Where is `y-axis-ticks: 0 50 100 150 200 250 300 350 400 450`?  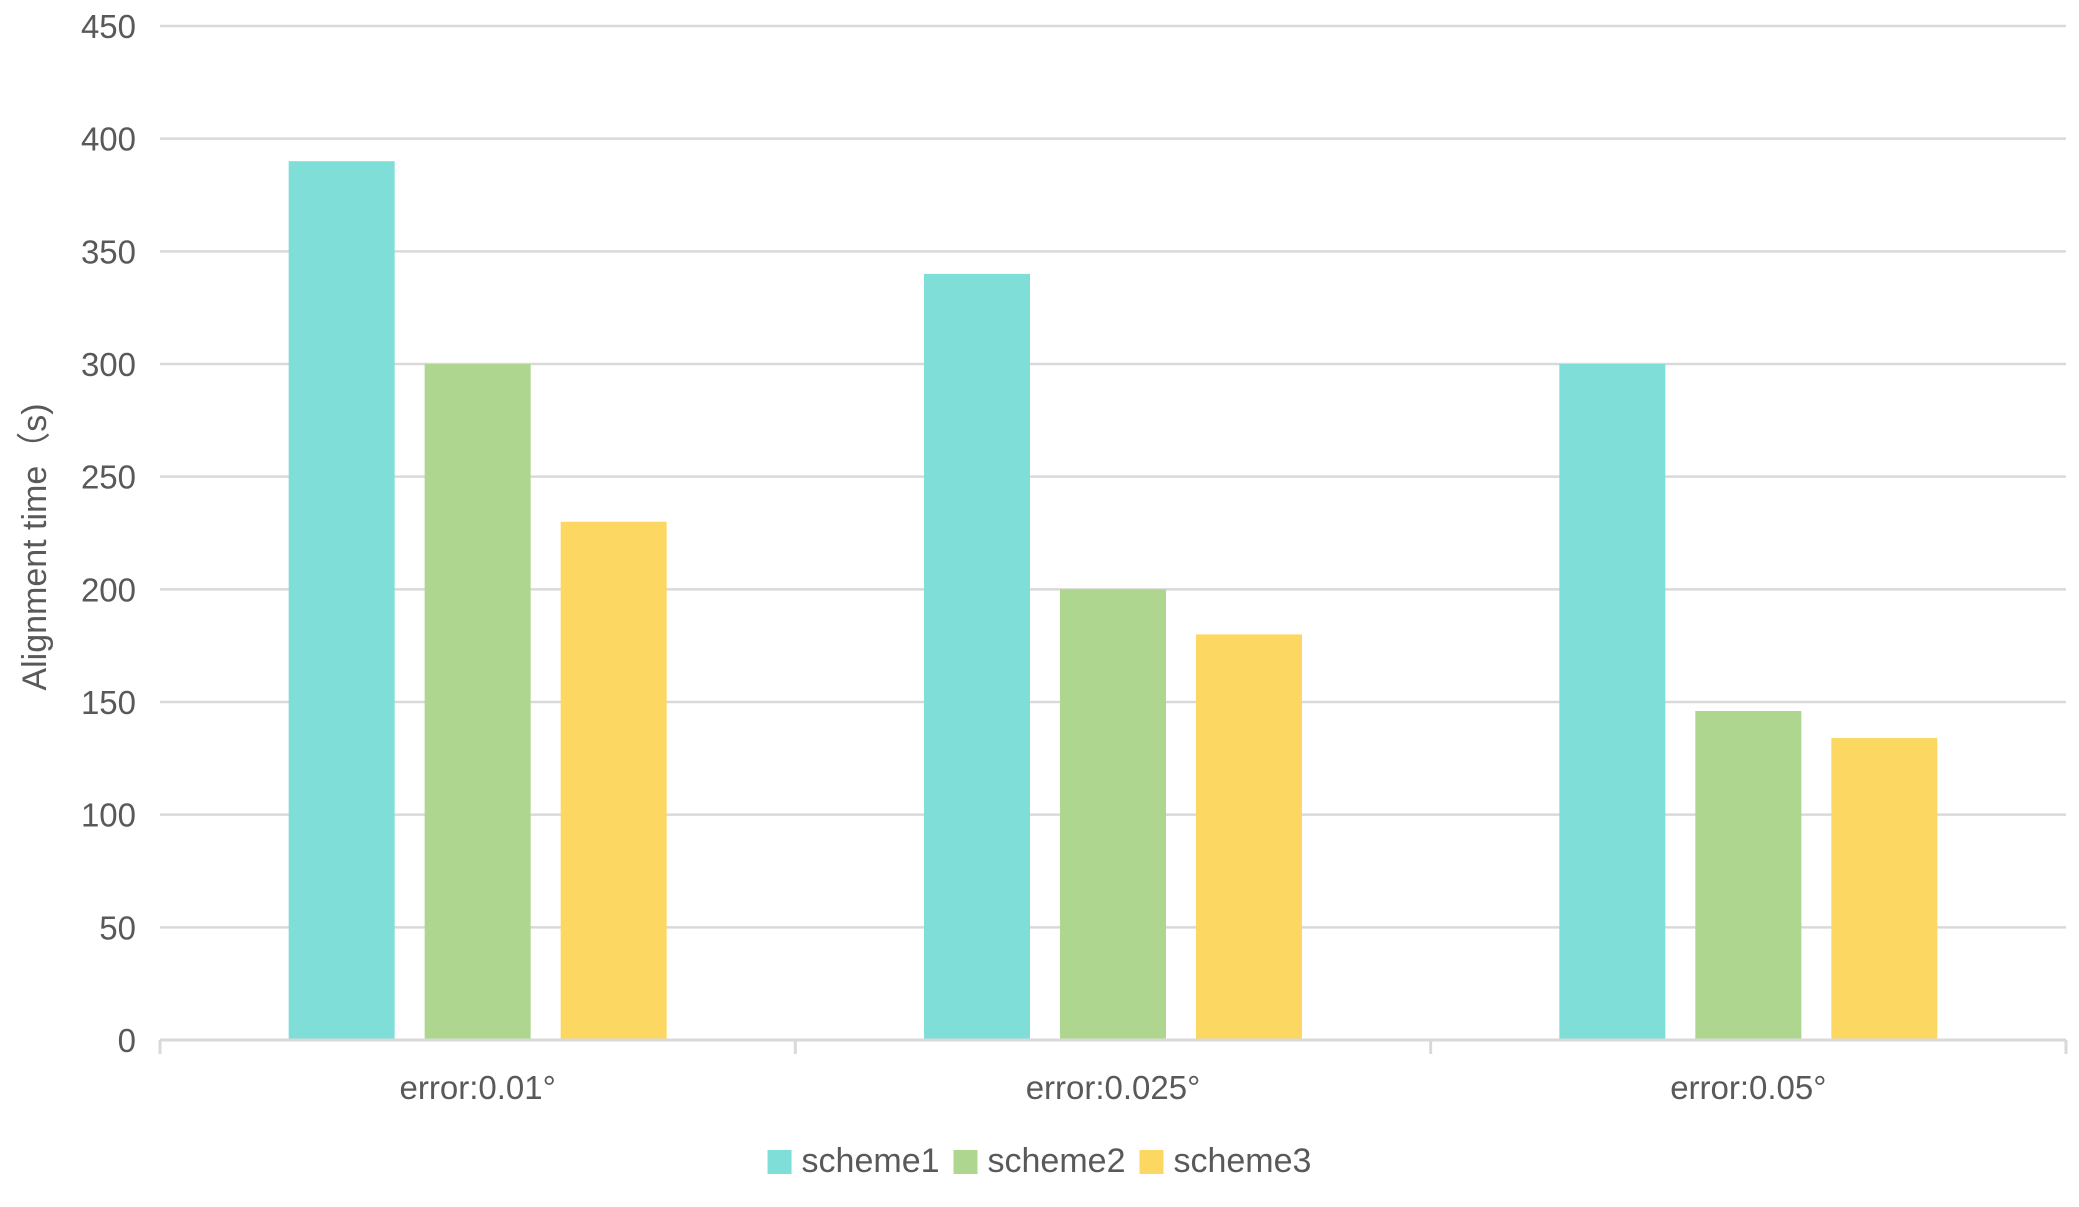
y-axis-ticks: 0 50 100 150 200 250 300 350 400 450 is located at coordinates (108, 533).